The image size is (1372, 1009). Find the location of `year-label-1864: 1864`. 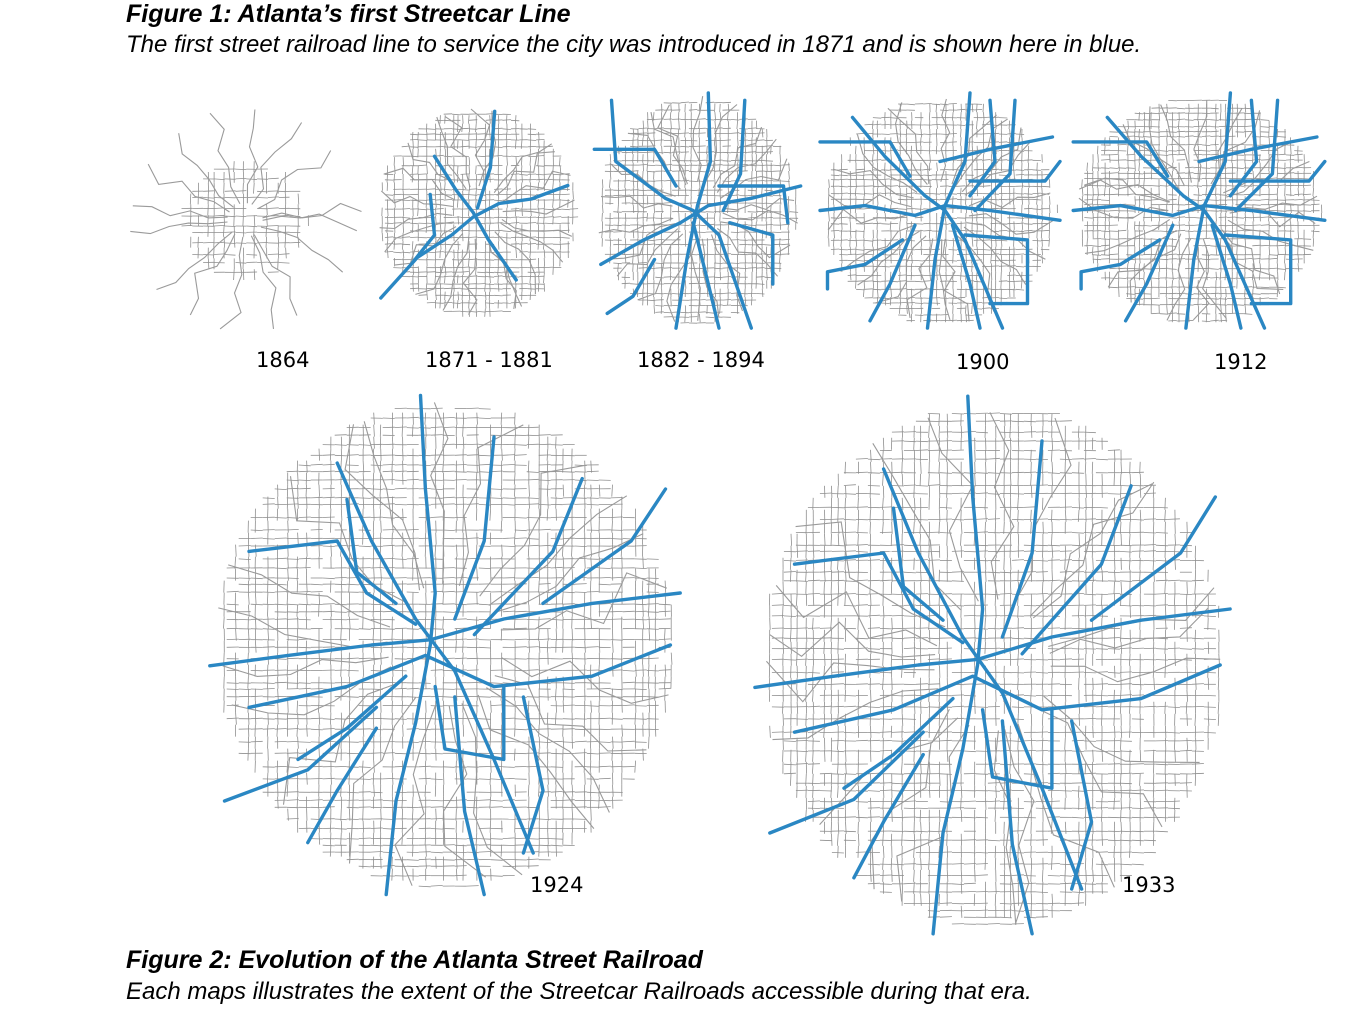

year-label-1864: 1864 is located at coordinates (283, 360).